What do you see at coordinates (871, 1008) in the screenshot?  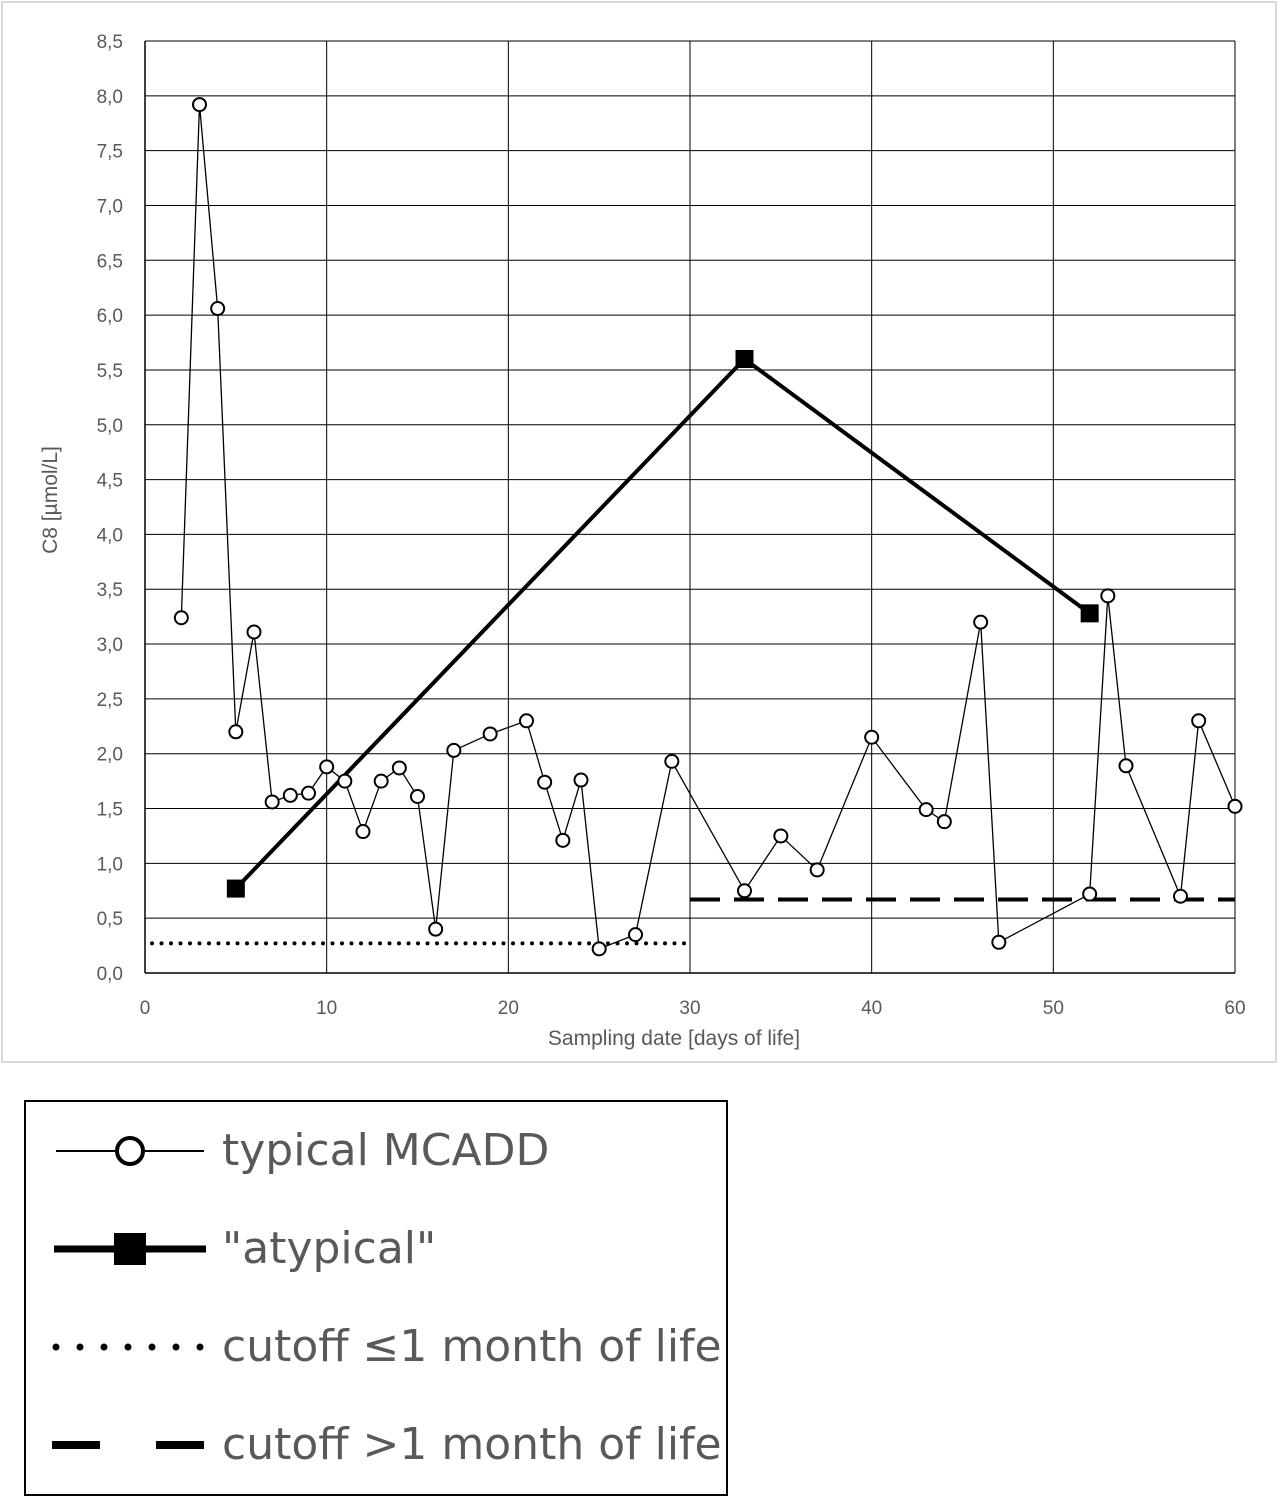 I see `x-tick-label: 40` at bounding box center [871, 1008].